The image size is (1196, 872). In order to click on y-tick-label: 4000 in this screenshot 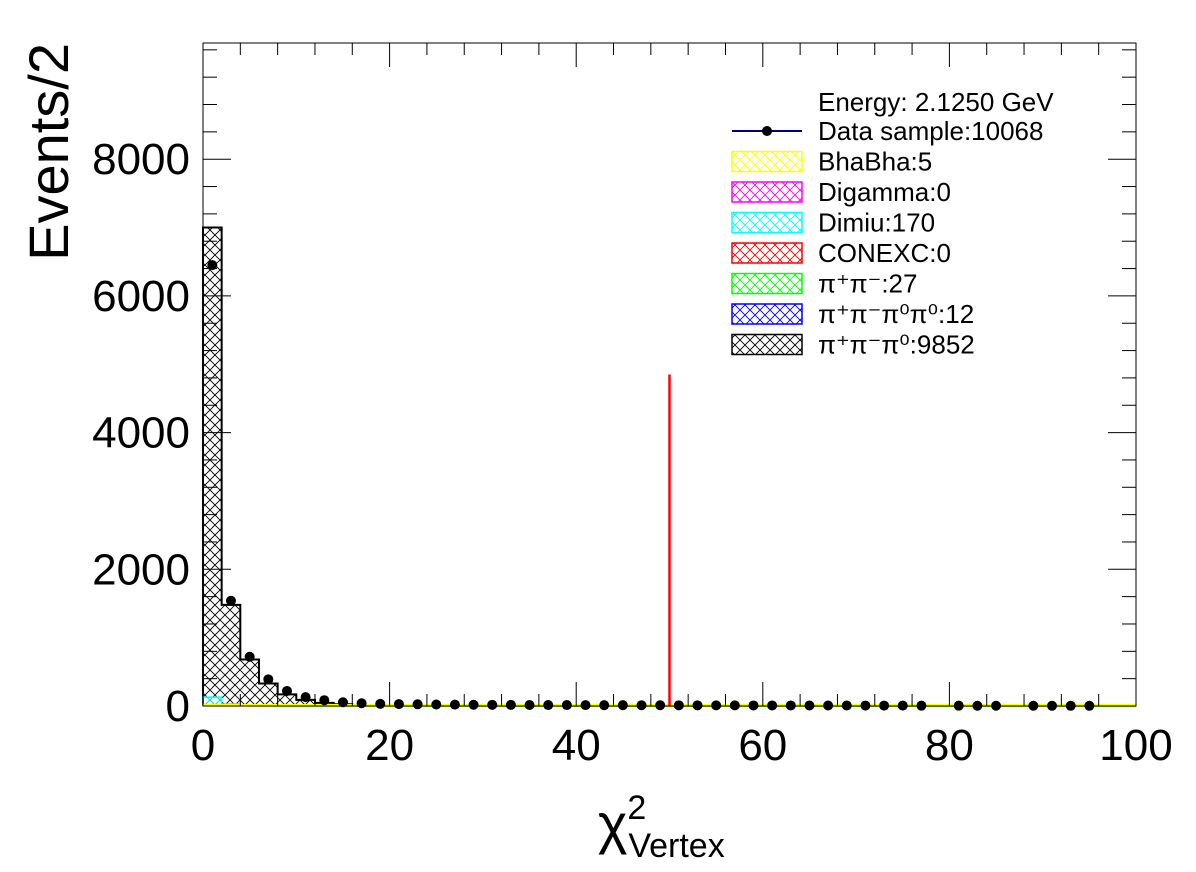, I will do `click(141, 433)`.